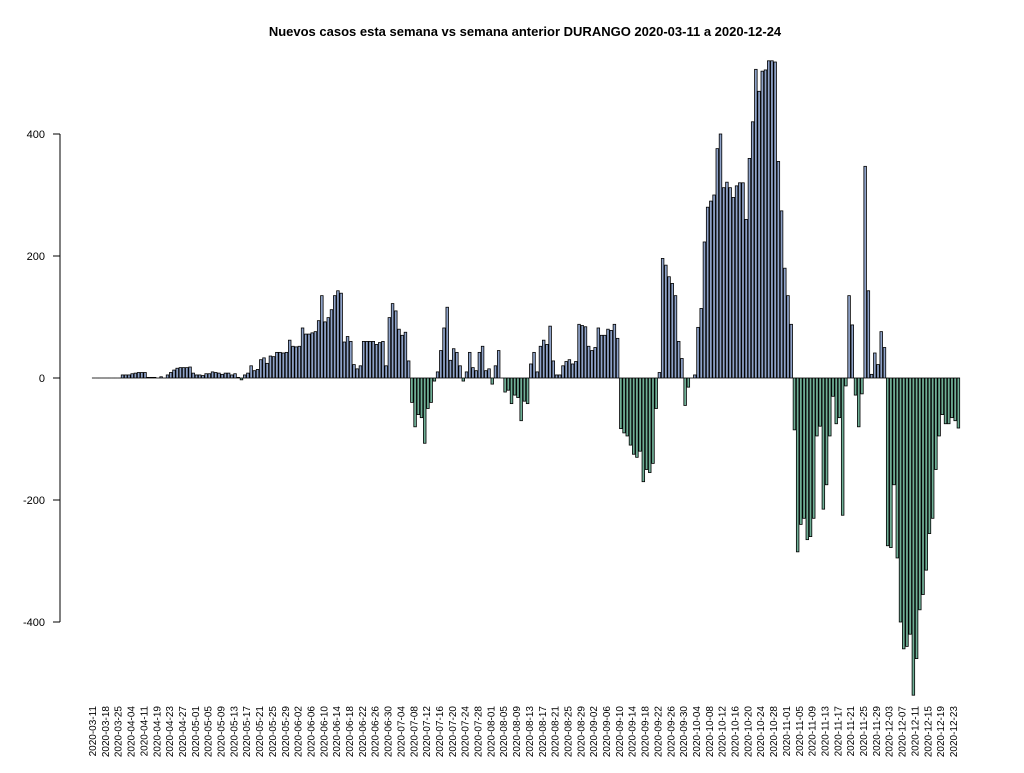  I want to click on x-tick-label: 2020-09-02, so click(594, 732).